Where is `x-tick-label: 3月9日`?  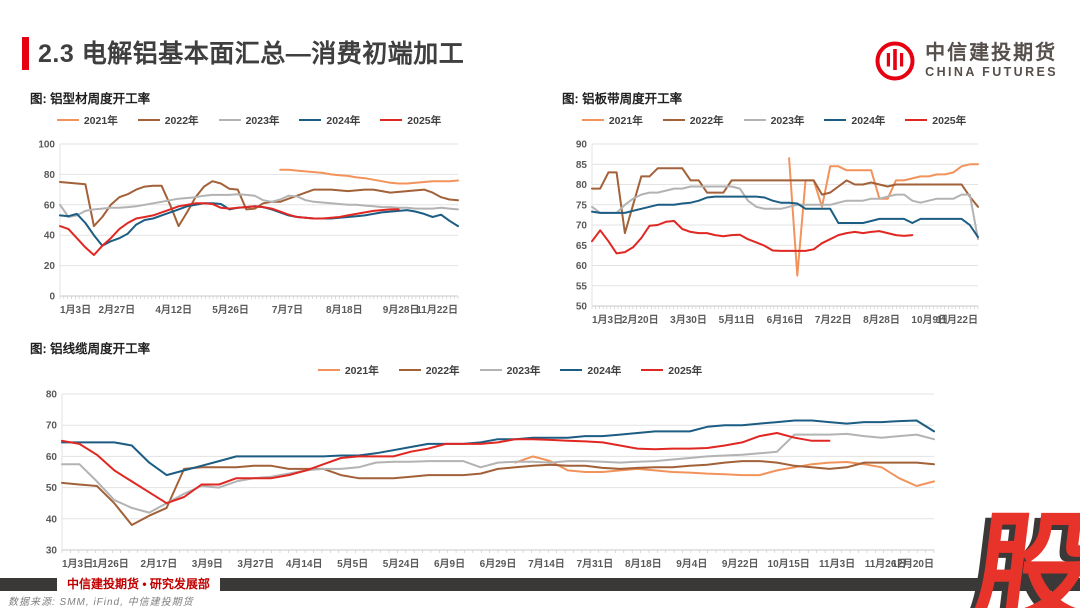
x-tick-label: 3月9日 is located at coordinates (207, 564).